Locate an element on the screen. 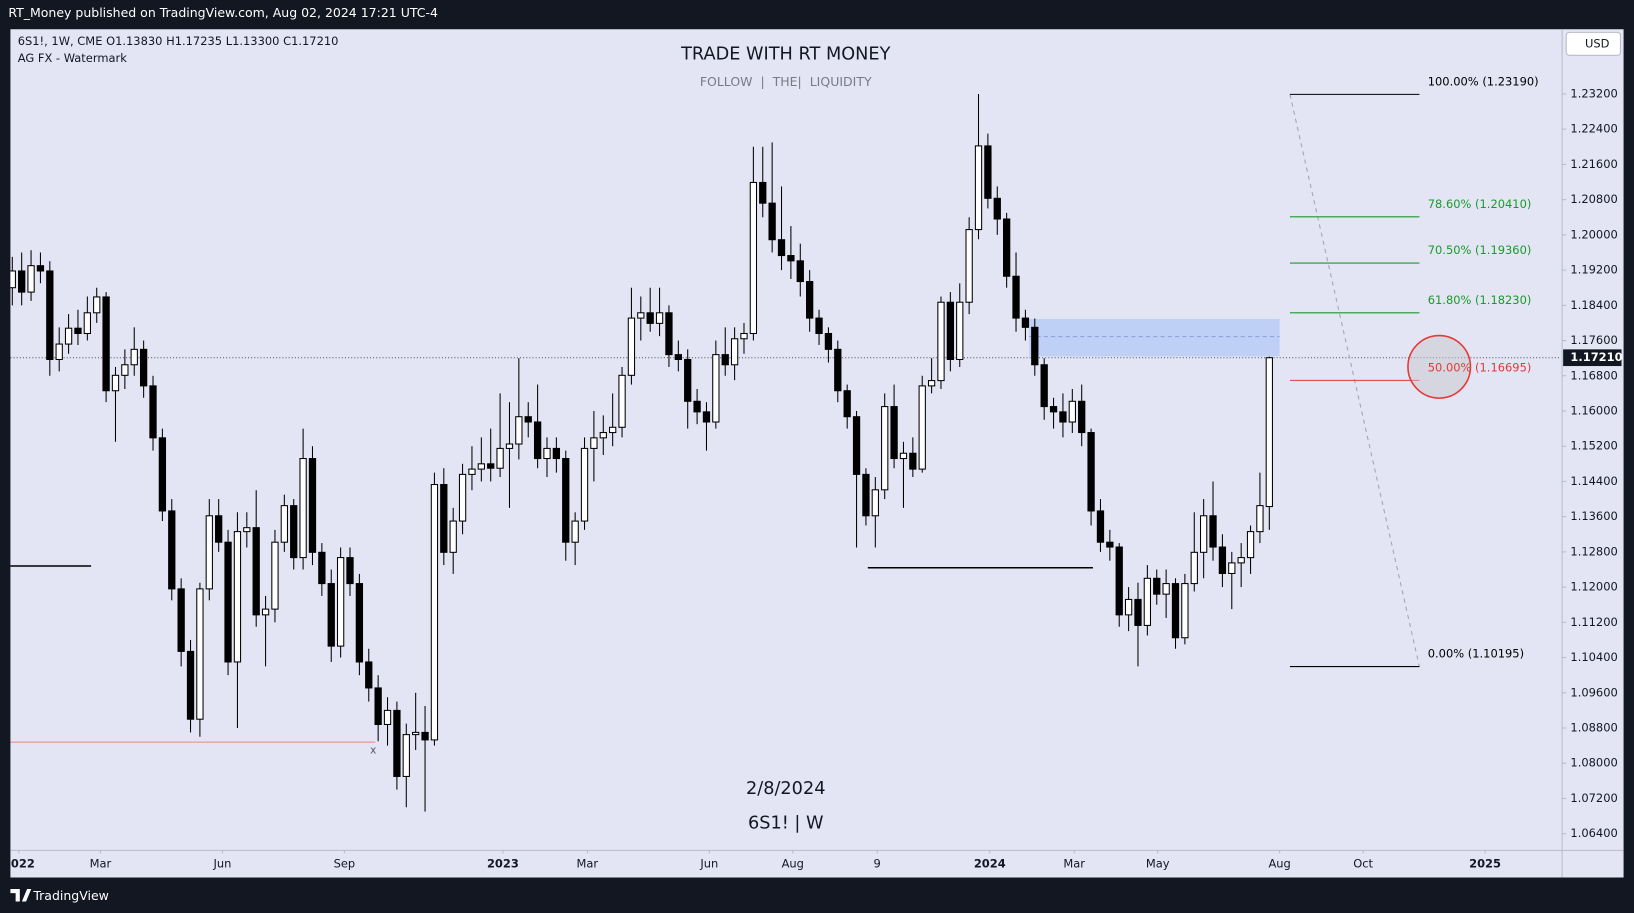 This screenshot has width=1634, height=913. highlight-circle is located at coordinates (1439, 366).